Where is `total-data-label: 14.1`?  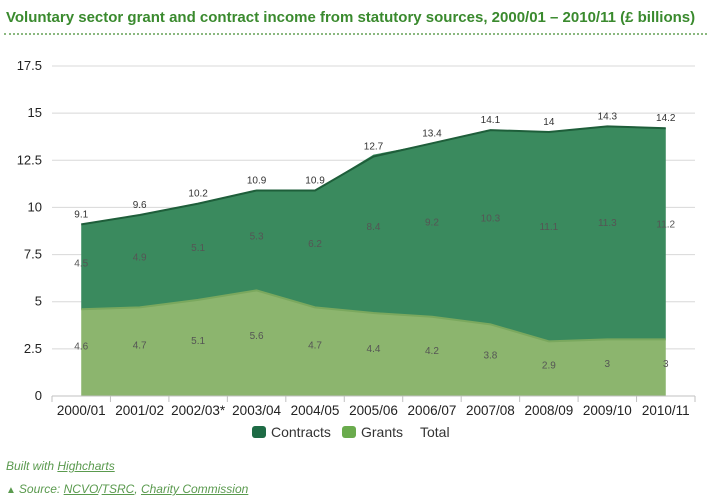
total-data-label: 14.1 is located at coordinates (491, 120).